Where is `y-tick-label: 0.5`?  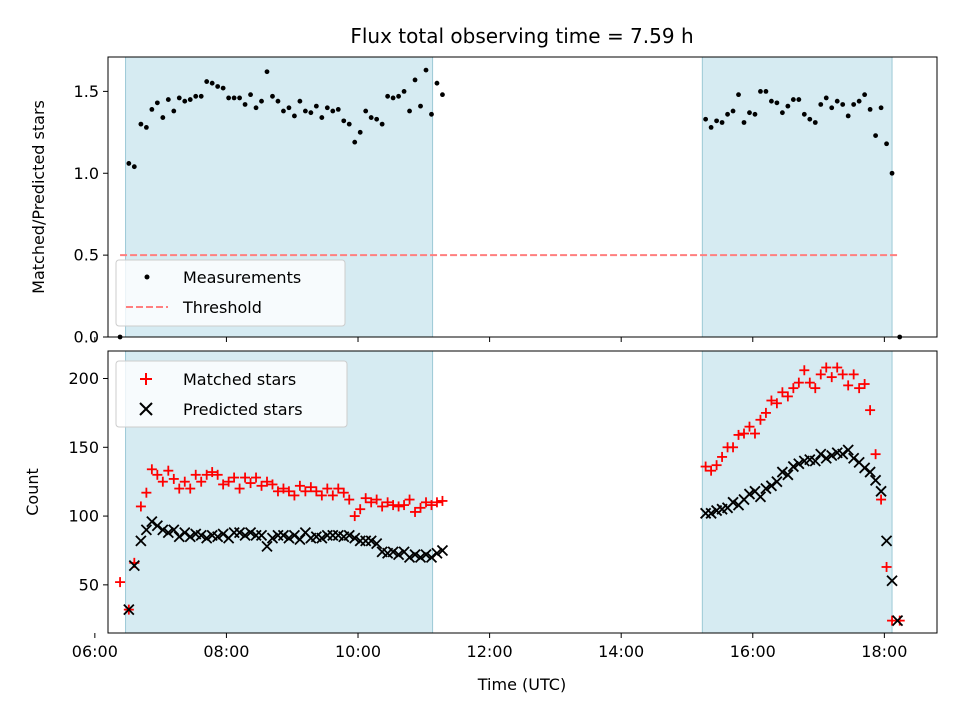
y-tick-label: 0.5 is located at coordinates (86, 255).